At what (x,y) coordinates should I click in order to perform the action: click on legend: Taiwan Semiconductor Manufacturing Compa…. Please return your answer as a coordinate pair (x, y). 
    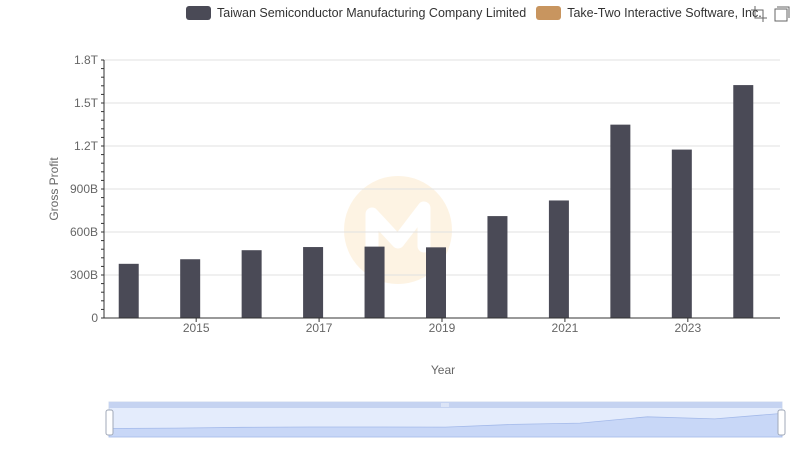
    Looking at the image, I should click on (479, 13).